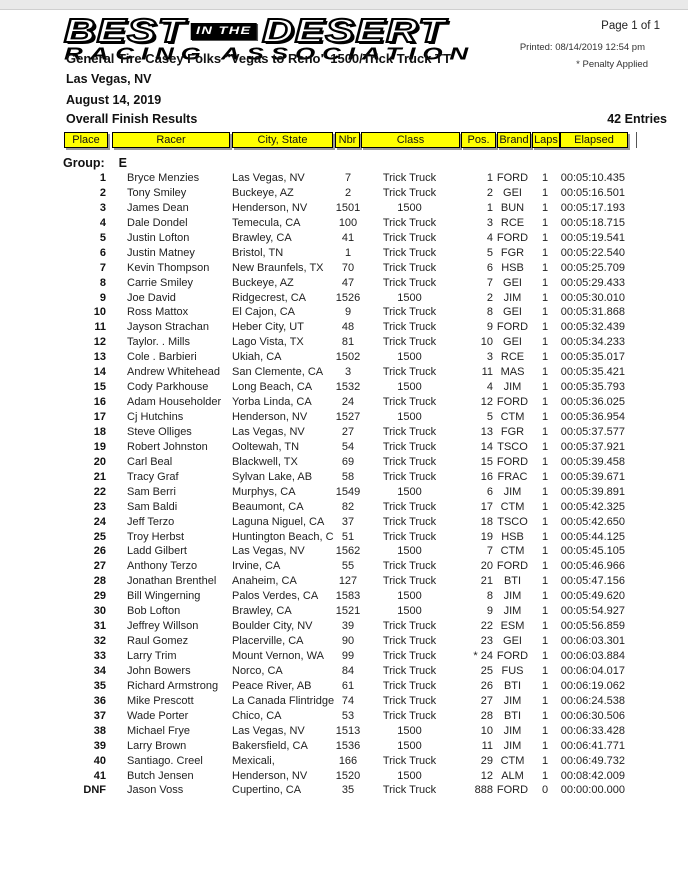 The image size is (688, 890). What do you see at coordinates (348, 476) in the screenshot?
I see `cell-nbr: 58` at bounding box center [348, 476].